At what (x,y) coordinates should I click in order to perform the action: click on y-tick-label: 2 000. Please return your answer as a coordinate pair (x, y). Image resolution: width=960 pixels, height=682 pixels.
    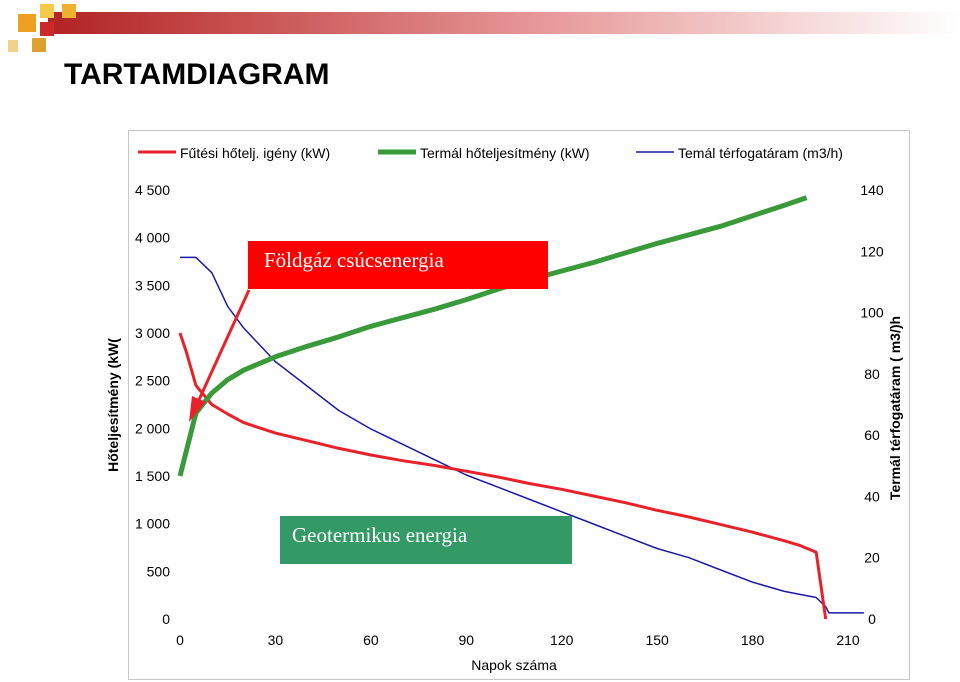
    Looking at the image, I should click on (152, 428).